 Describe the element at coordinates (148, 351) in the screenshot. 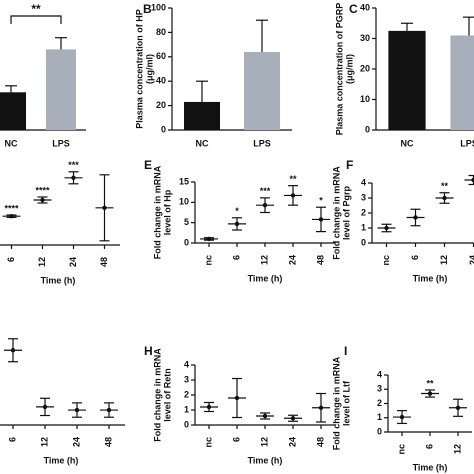

I see `panel-letter: H` at that location.